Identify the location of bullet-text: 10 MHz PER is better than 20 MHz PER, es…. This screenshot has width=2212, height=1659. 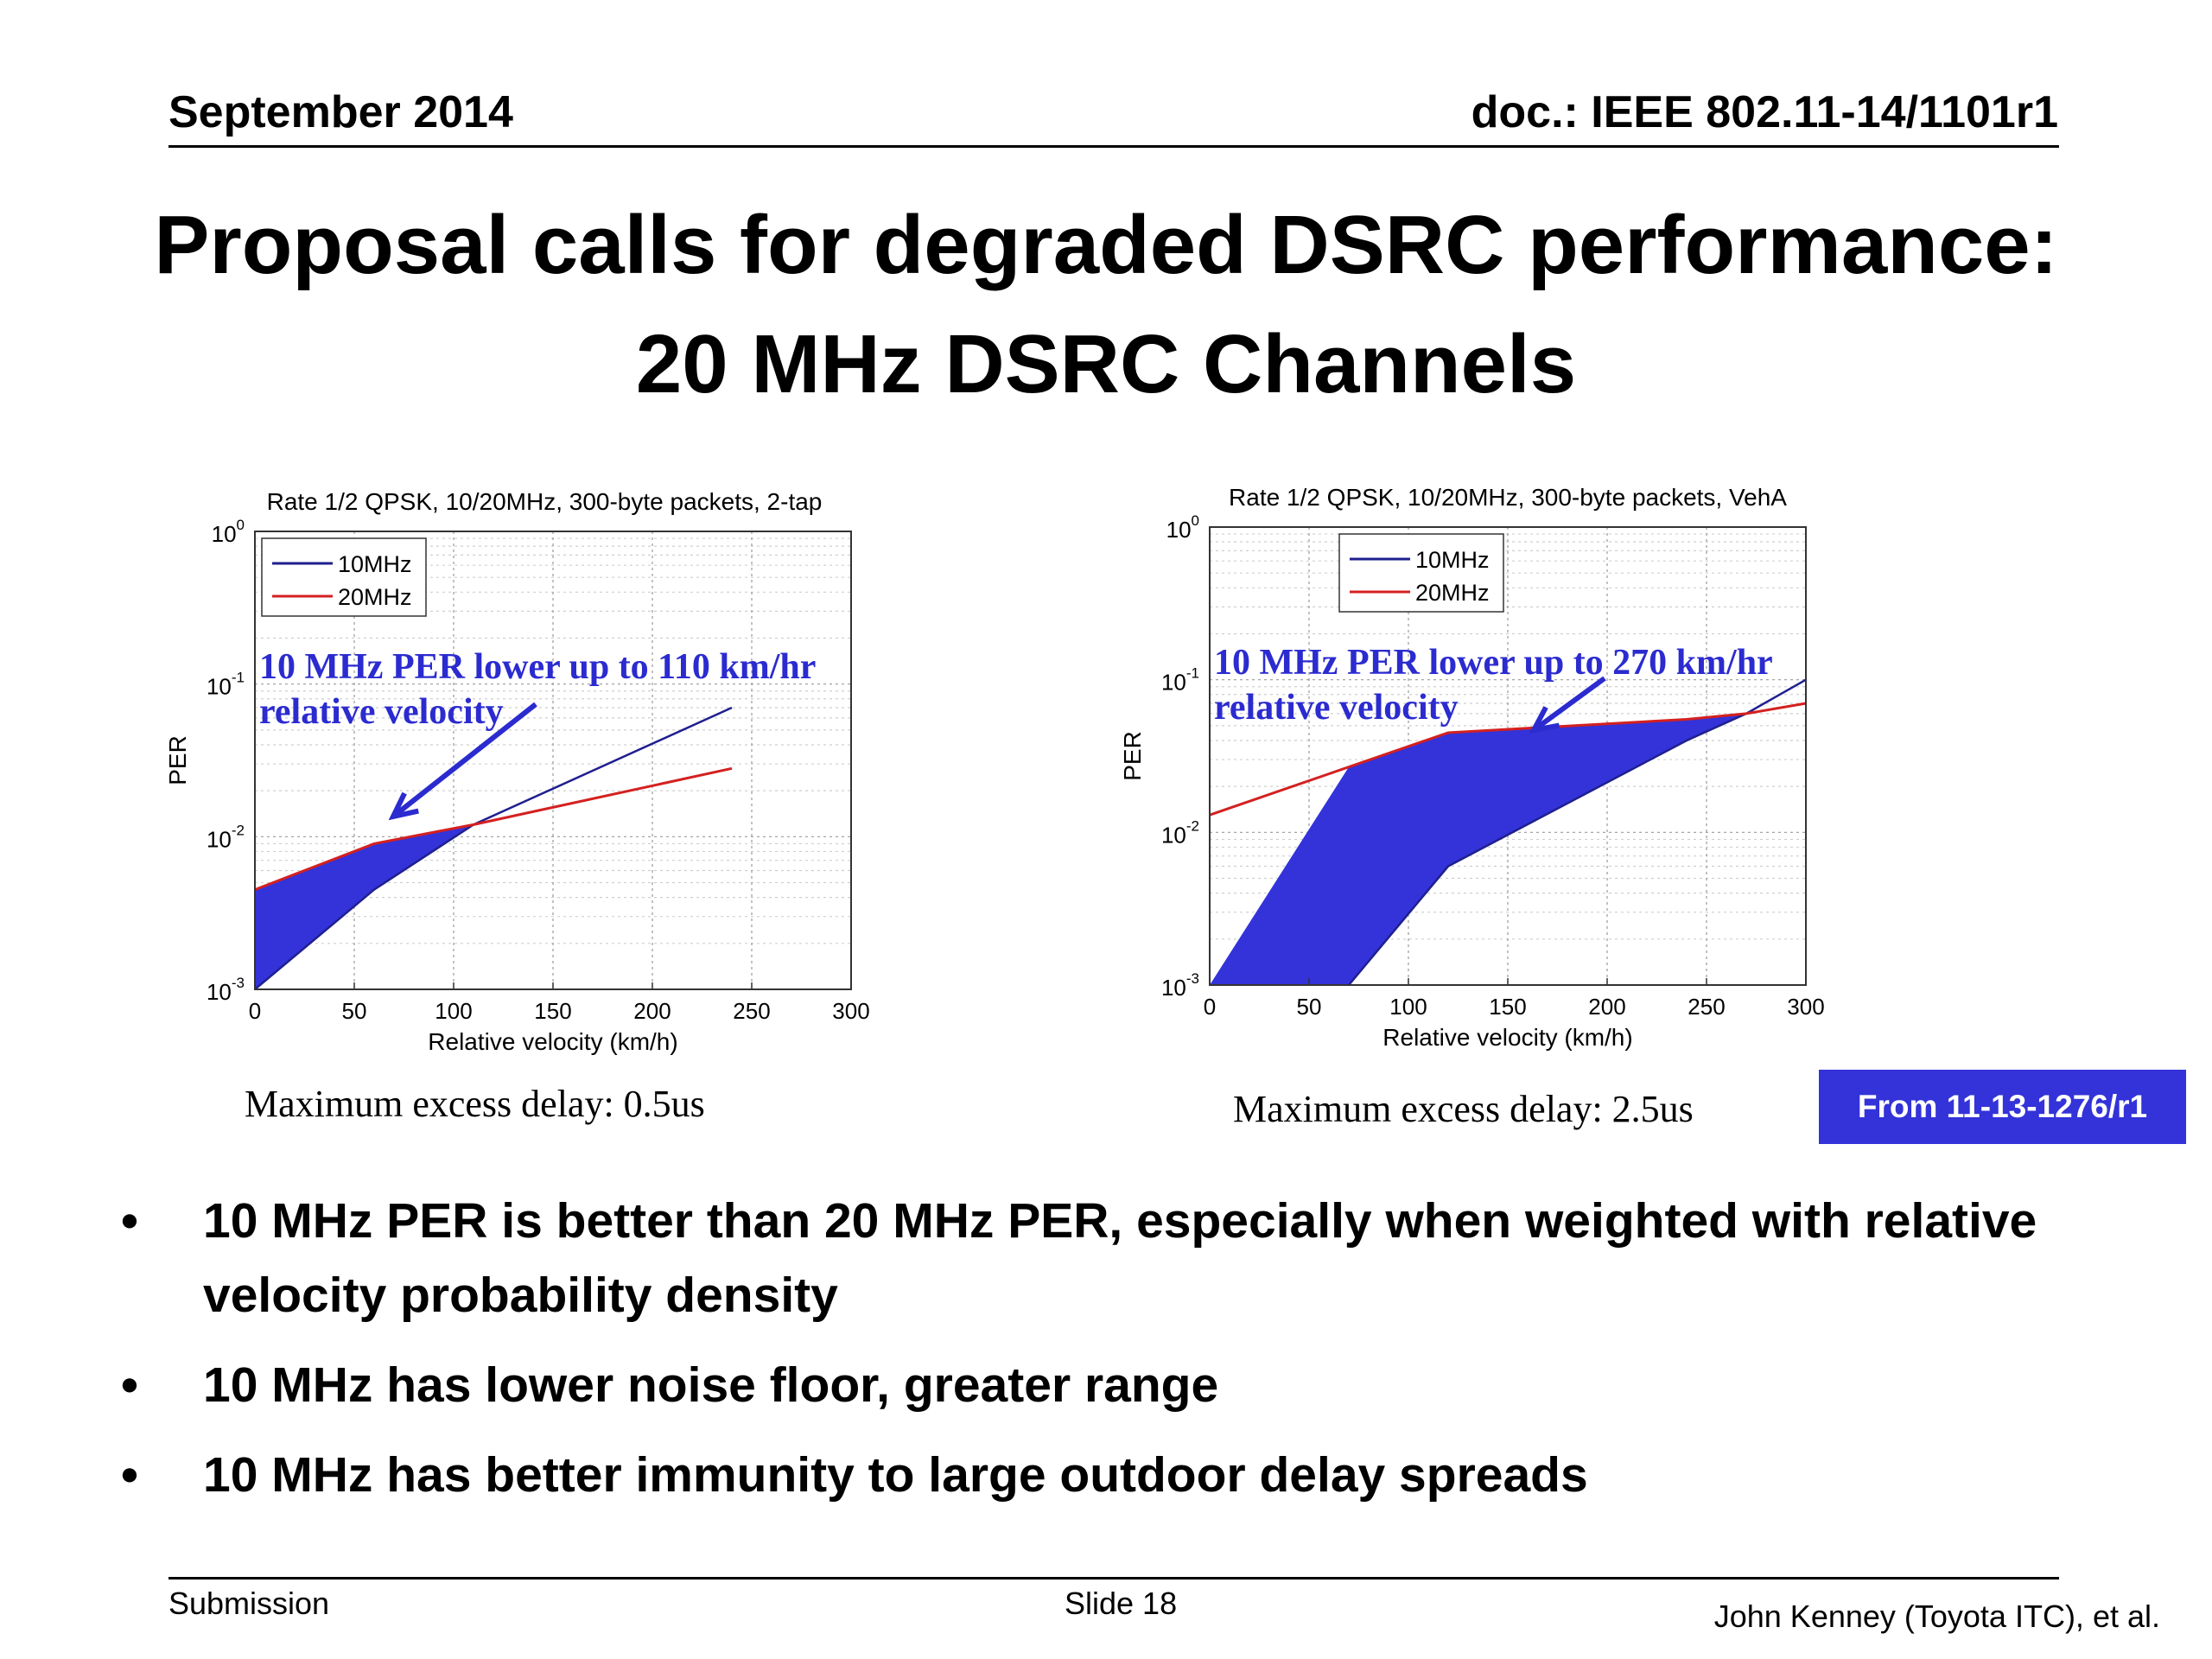
(1120, 1258).